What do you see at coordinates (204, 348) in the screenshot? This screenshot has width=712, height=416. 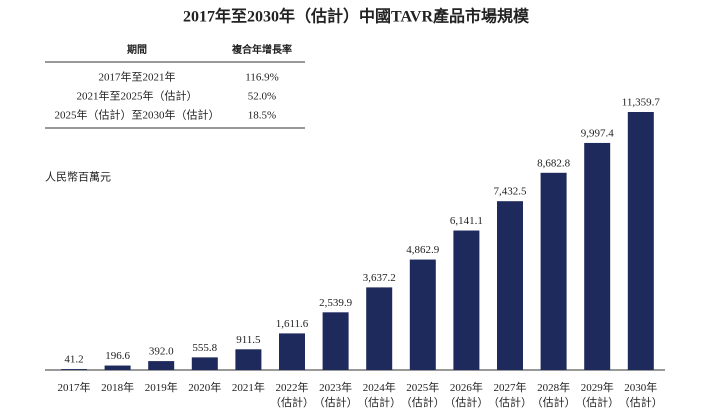 I see `data-label: 555.8` at bounding box center [204, 348].